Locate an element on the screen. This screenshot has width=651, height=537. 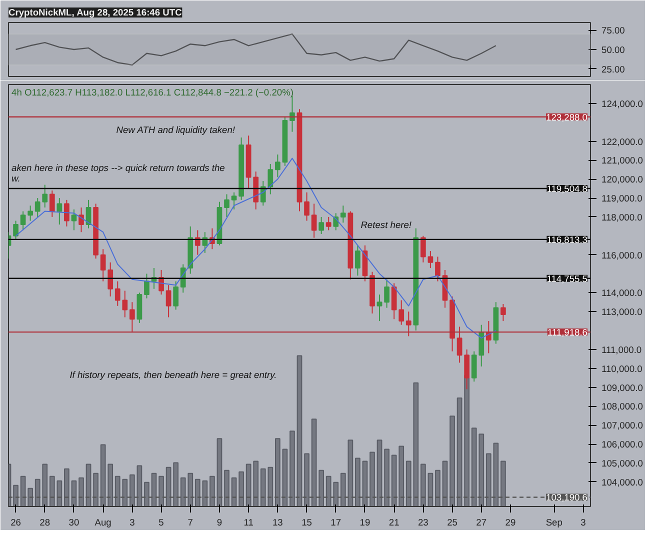
y-tick-label: 124,000.0 is located at coordinates (622, 103).